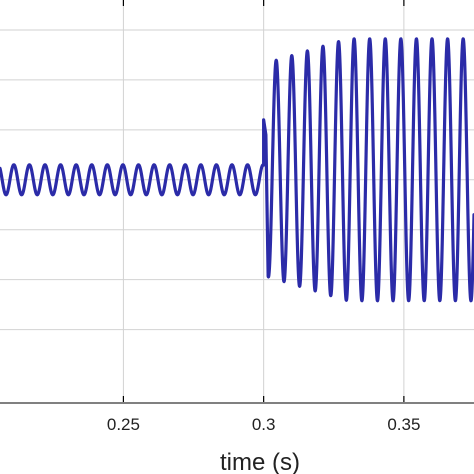  Describe the element at coordinates (237, 403) in the screenshot. I see `plot-frame` at that location.